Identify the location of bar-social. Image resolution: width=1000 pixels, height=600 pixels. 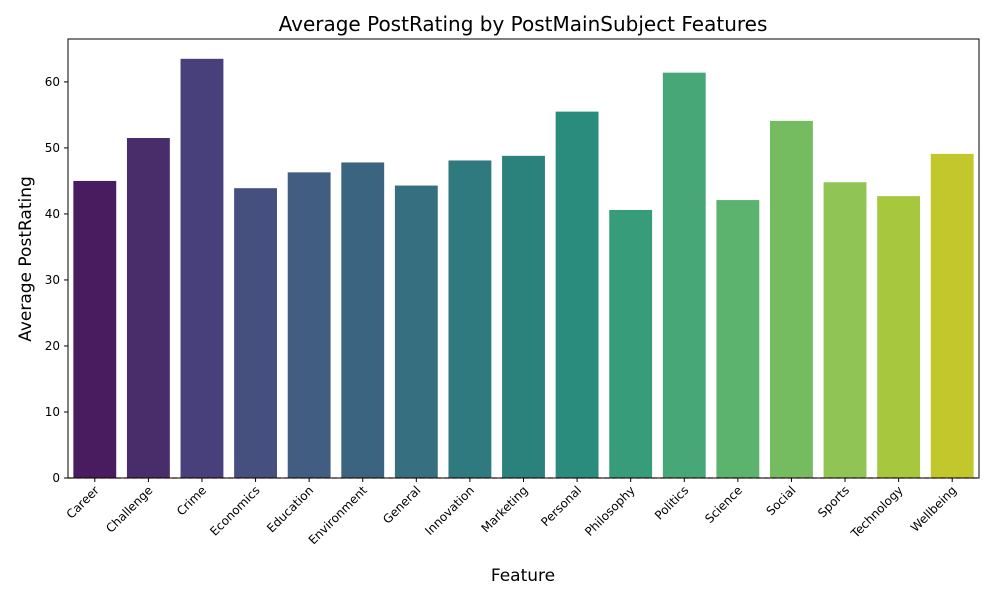
(791, 299).